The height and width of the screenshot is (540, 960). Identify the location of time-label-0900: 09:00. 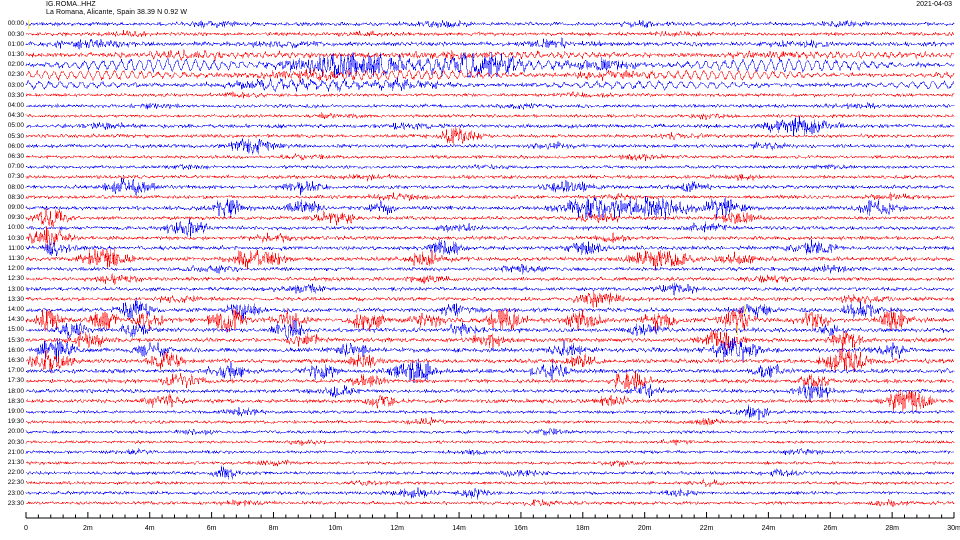
(15, 207).